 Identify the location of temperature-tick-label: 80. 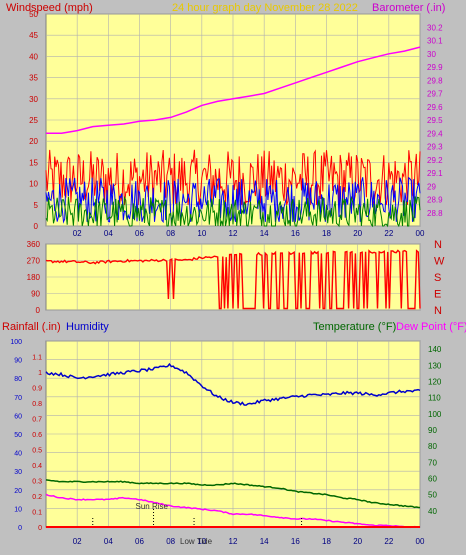
(432, 446).